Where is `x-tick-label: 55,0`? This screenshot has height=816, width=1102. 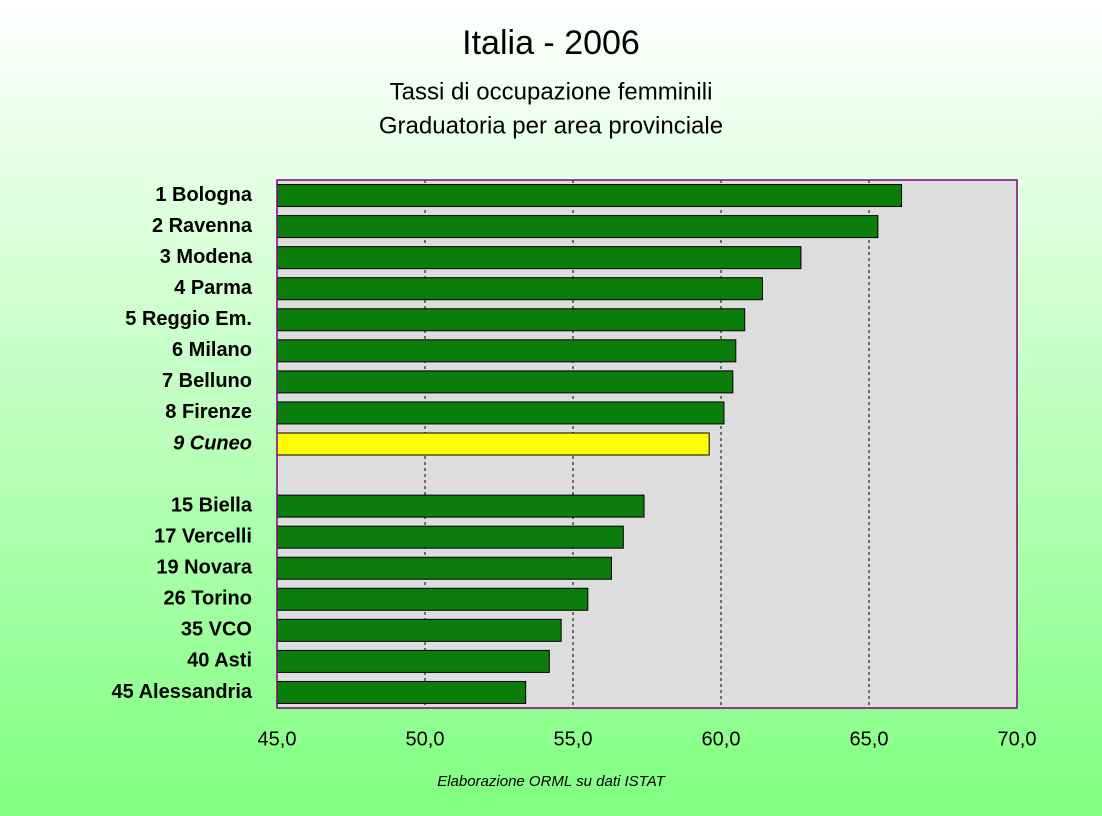 x-tick-label: 55,0 is located at coordinates (573, 739).